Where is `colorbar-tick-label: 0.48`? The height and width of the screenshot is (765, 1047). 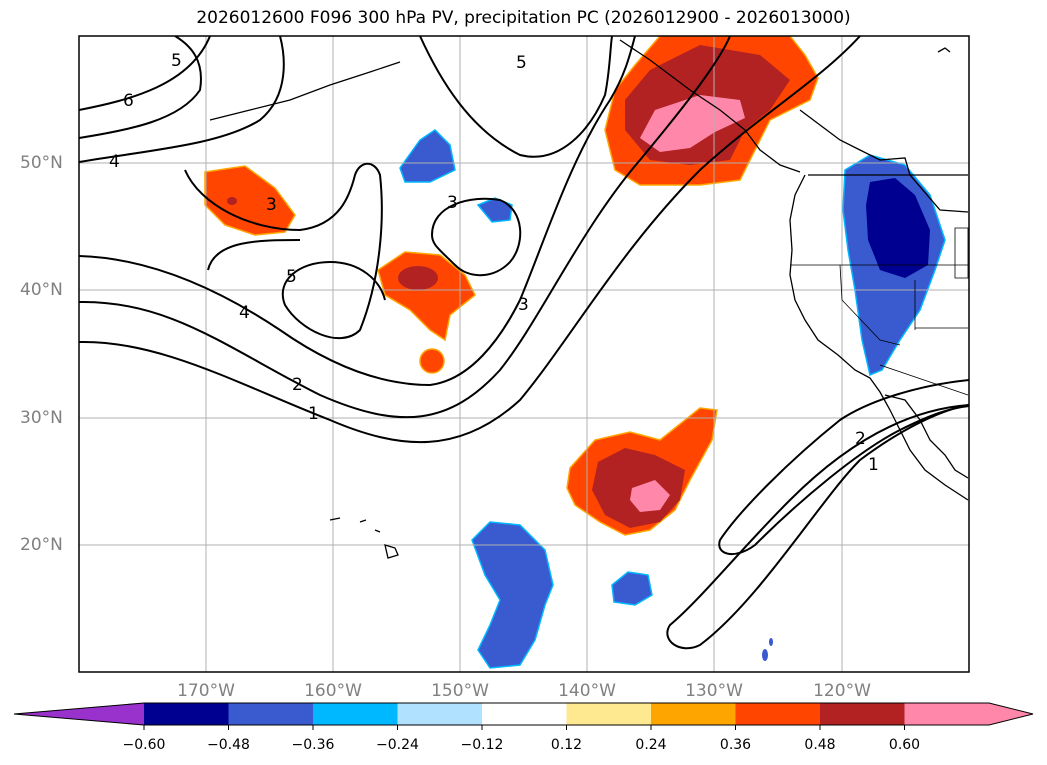
colorbar-tick-label: 0.48 is located at coordinates (820, 745).